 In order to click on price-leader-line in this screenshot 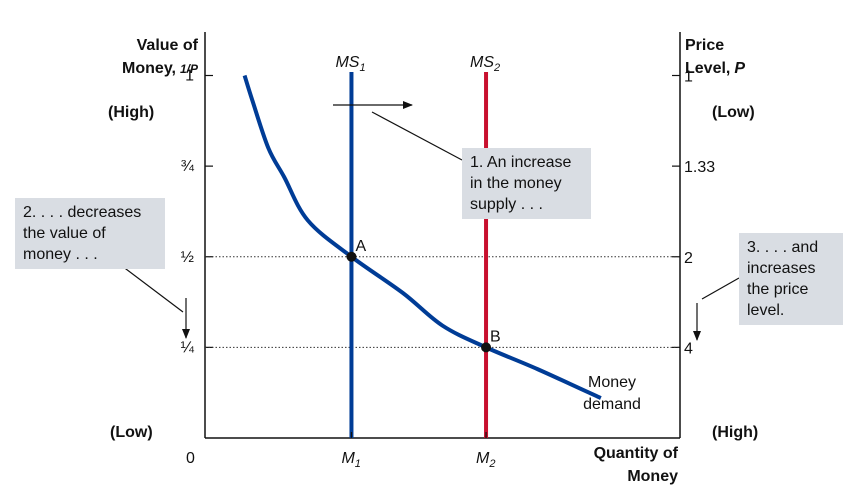, I will do `click(720, 288)`.